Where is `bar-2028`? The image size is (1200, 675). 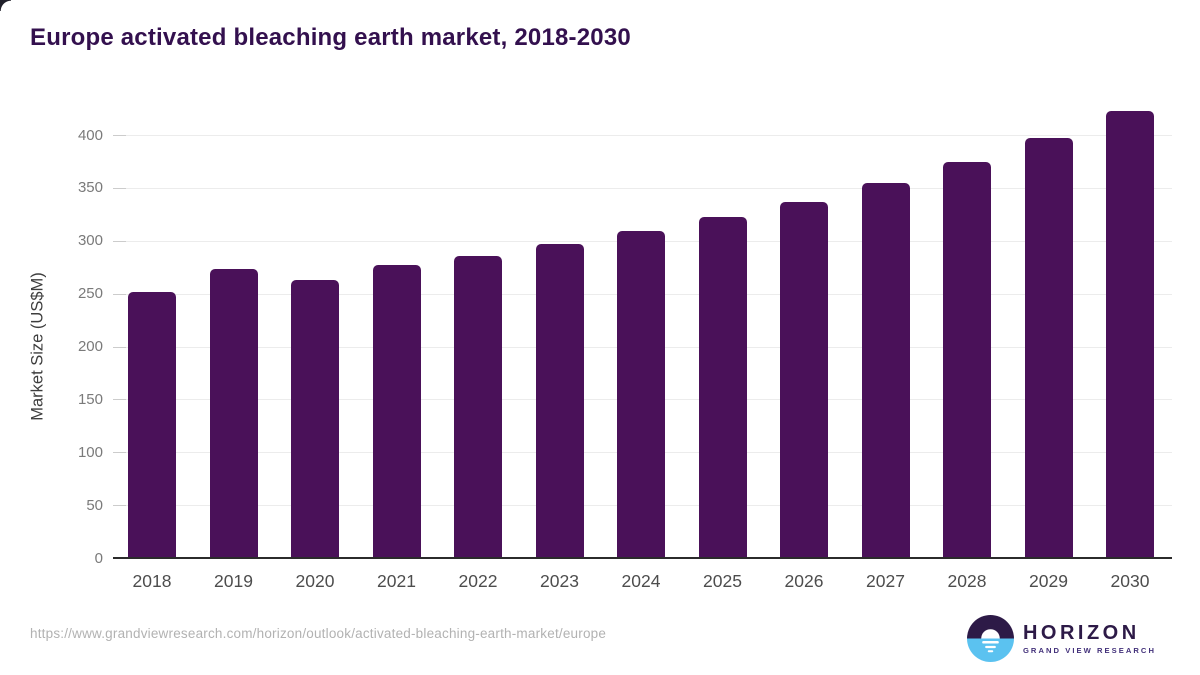 bar-2028 is located at coordinates (967, 360).